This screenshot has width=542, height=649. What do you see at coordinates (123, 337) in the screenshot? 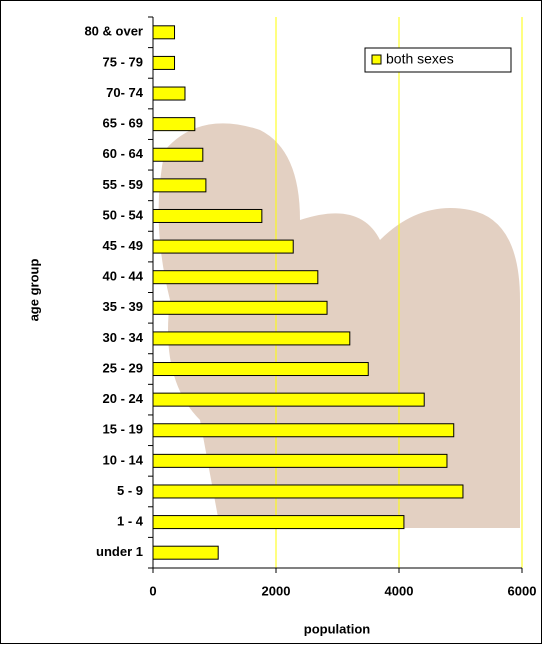
I see `y-tick-label: 30 - 34` at bounding box center [123, 337].